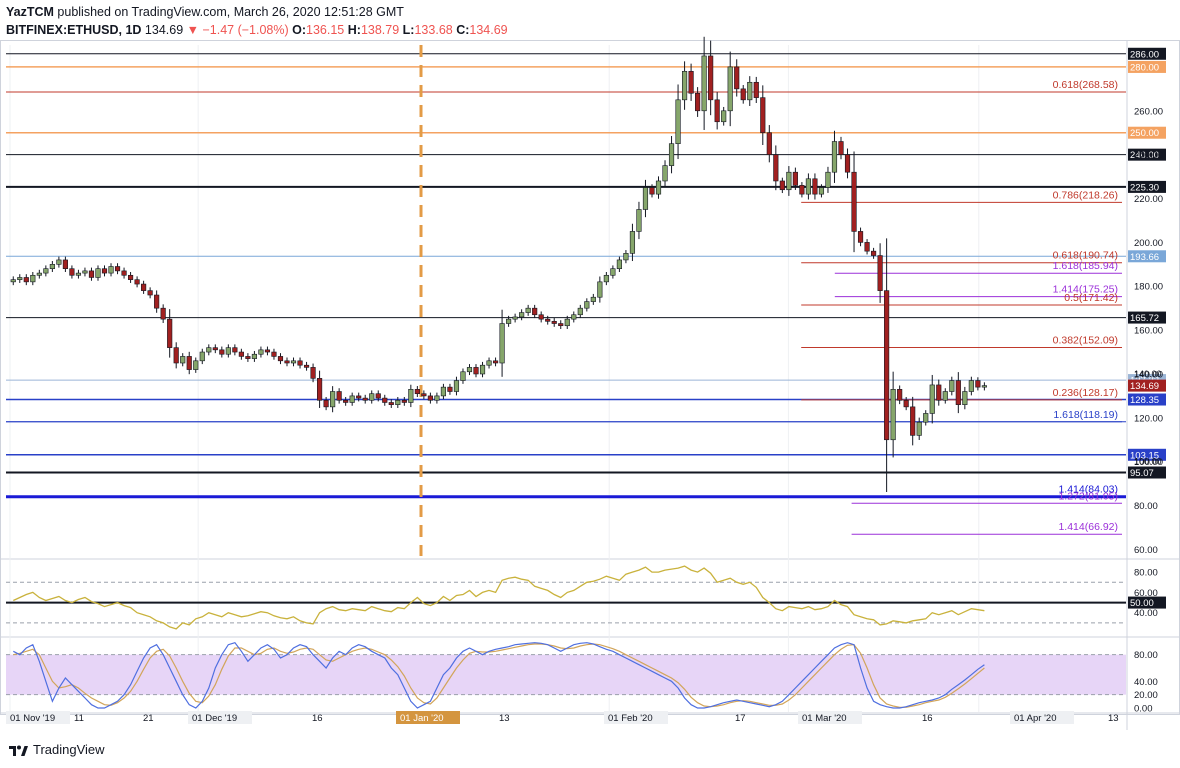 This screenshot has width=1180, height=768. I want to click on stoch-tick-label: 0.00, so click(1143, 709).